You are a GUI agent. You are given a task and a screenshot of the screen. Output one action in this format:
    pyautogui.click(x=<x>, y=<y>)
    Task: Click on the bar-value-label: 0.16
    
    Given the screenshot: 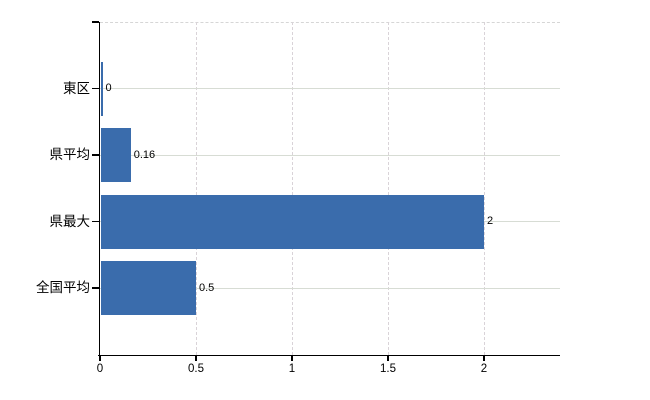 What is the action you would take?
    pyautogui.click(x=144, y=154)
    